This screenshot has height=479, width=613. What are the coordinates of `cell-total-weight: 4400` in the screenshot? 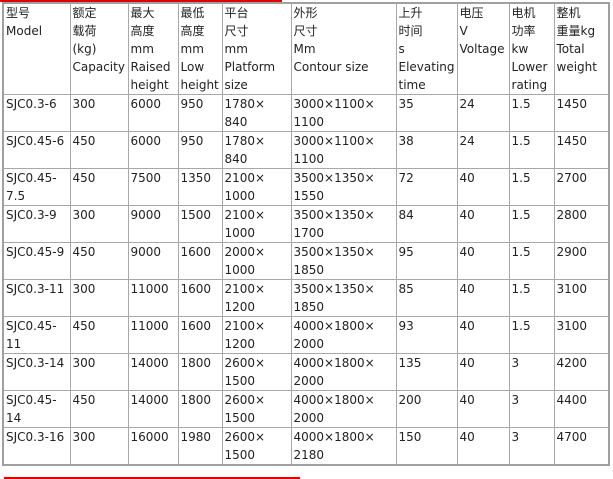 It's located at (581, 409).